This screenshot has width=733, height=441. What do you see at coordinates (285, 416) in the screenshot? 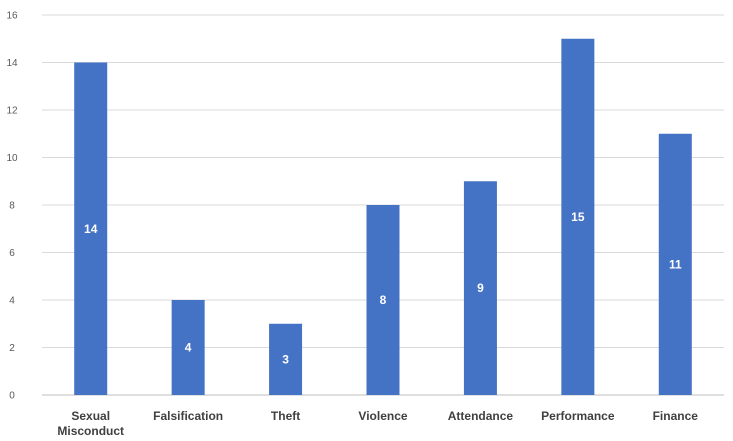
I see `x-category-label: Theft` at bounding box center [285, 416].